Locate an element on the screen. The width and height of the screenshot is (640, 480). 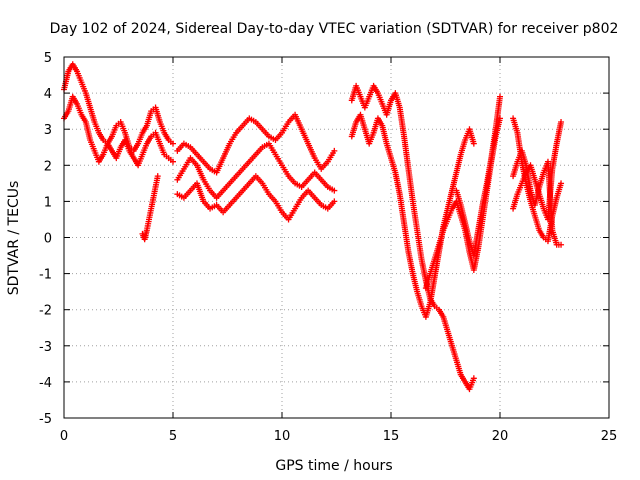
y-tick-label: -3 is located at coordinates (45, 347).